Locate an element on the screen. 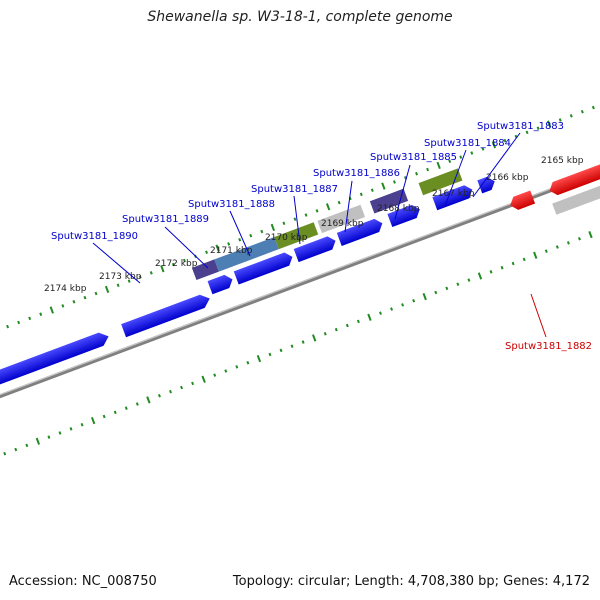  map-title: Shewanella sp. W3-18-1, complete genome is located at coordinates (300, 17).